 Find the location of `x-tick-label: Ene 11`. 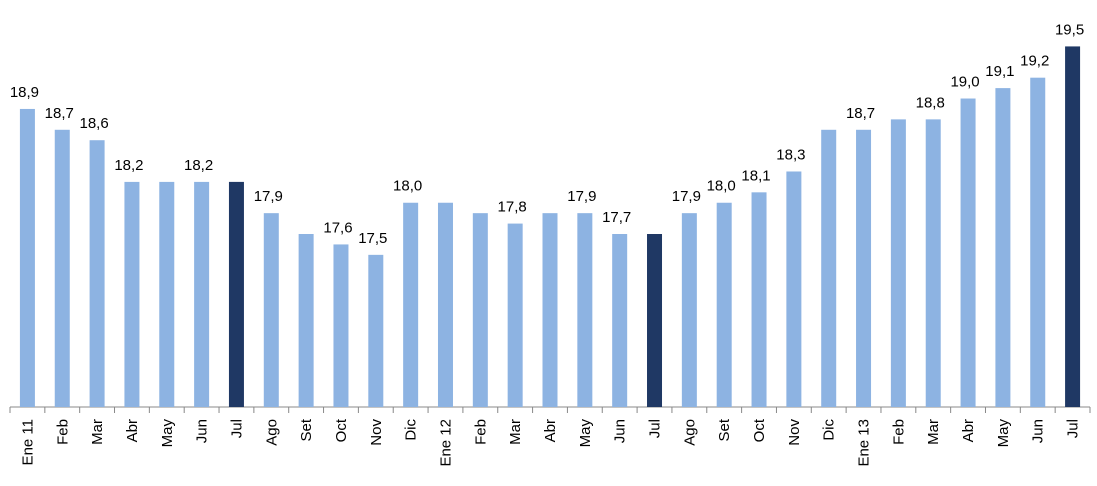

x-tick-label: Ene 11 is located at coordinates (27, 442).